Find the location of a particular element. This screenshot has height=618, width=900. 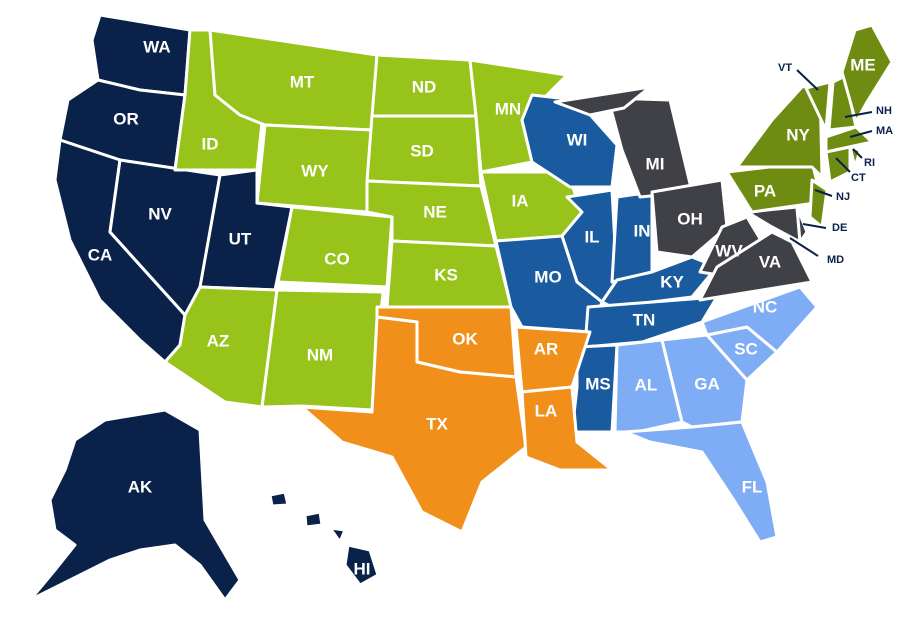

state-tx is located at coordinates (414, 424).